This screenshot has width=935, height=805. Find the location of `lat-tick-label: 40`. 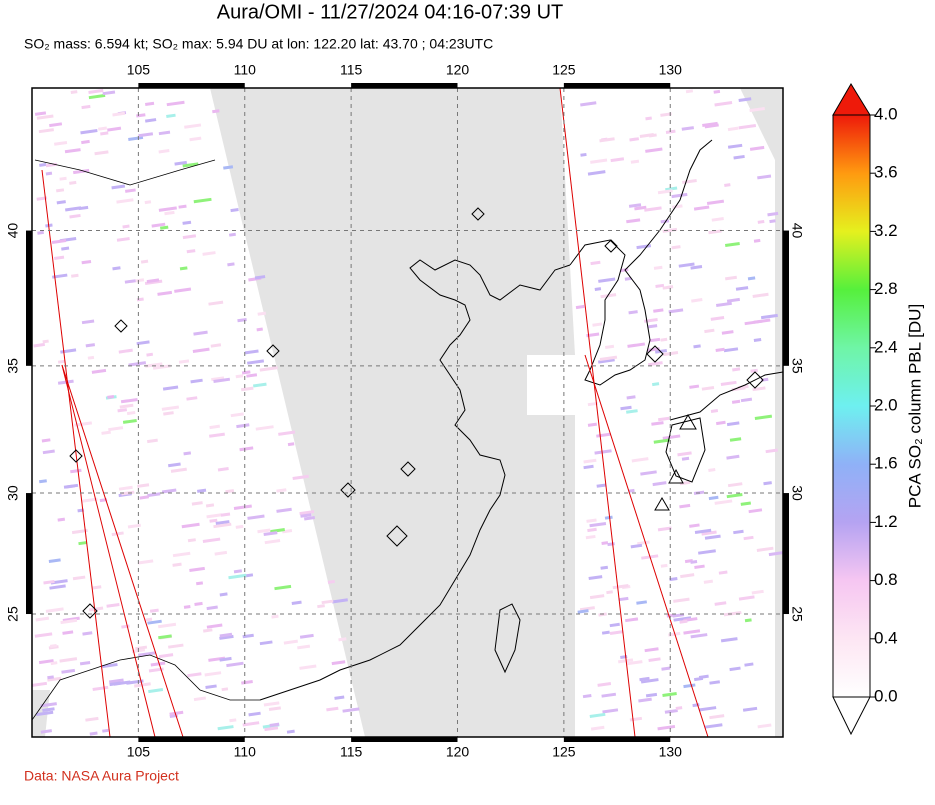

lat-tick-label: 40 is located at coordinates (797, 231).